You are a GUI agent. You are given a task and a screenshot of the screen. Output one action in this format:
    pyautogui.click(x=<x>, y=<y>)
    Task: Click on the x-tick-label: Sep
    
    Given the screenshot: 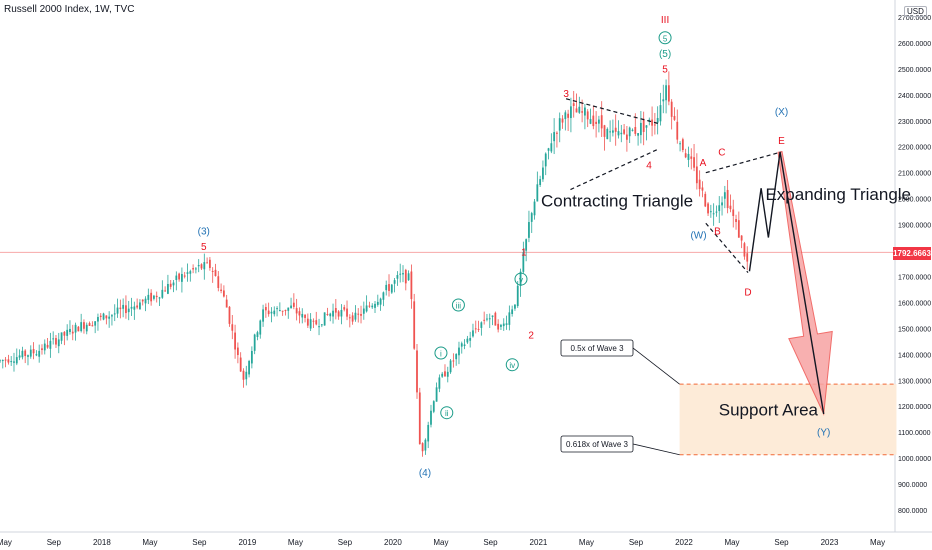 What is the action you would take?
    pyautogui.click(x=199, y=542)
    